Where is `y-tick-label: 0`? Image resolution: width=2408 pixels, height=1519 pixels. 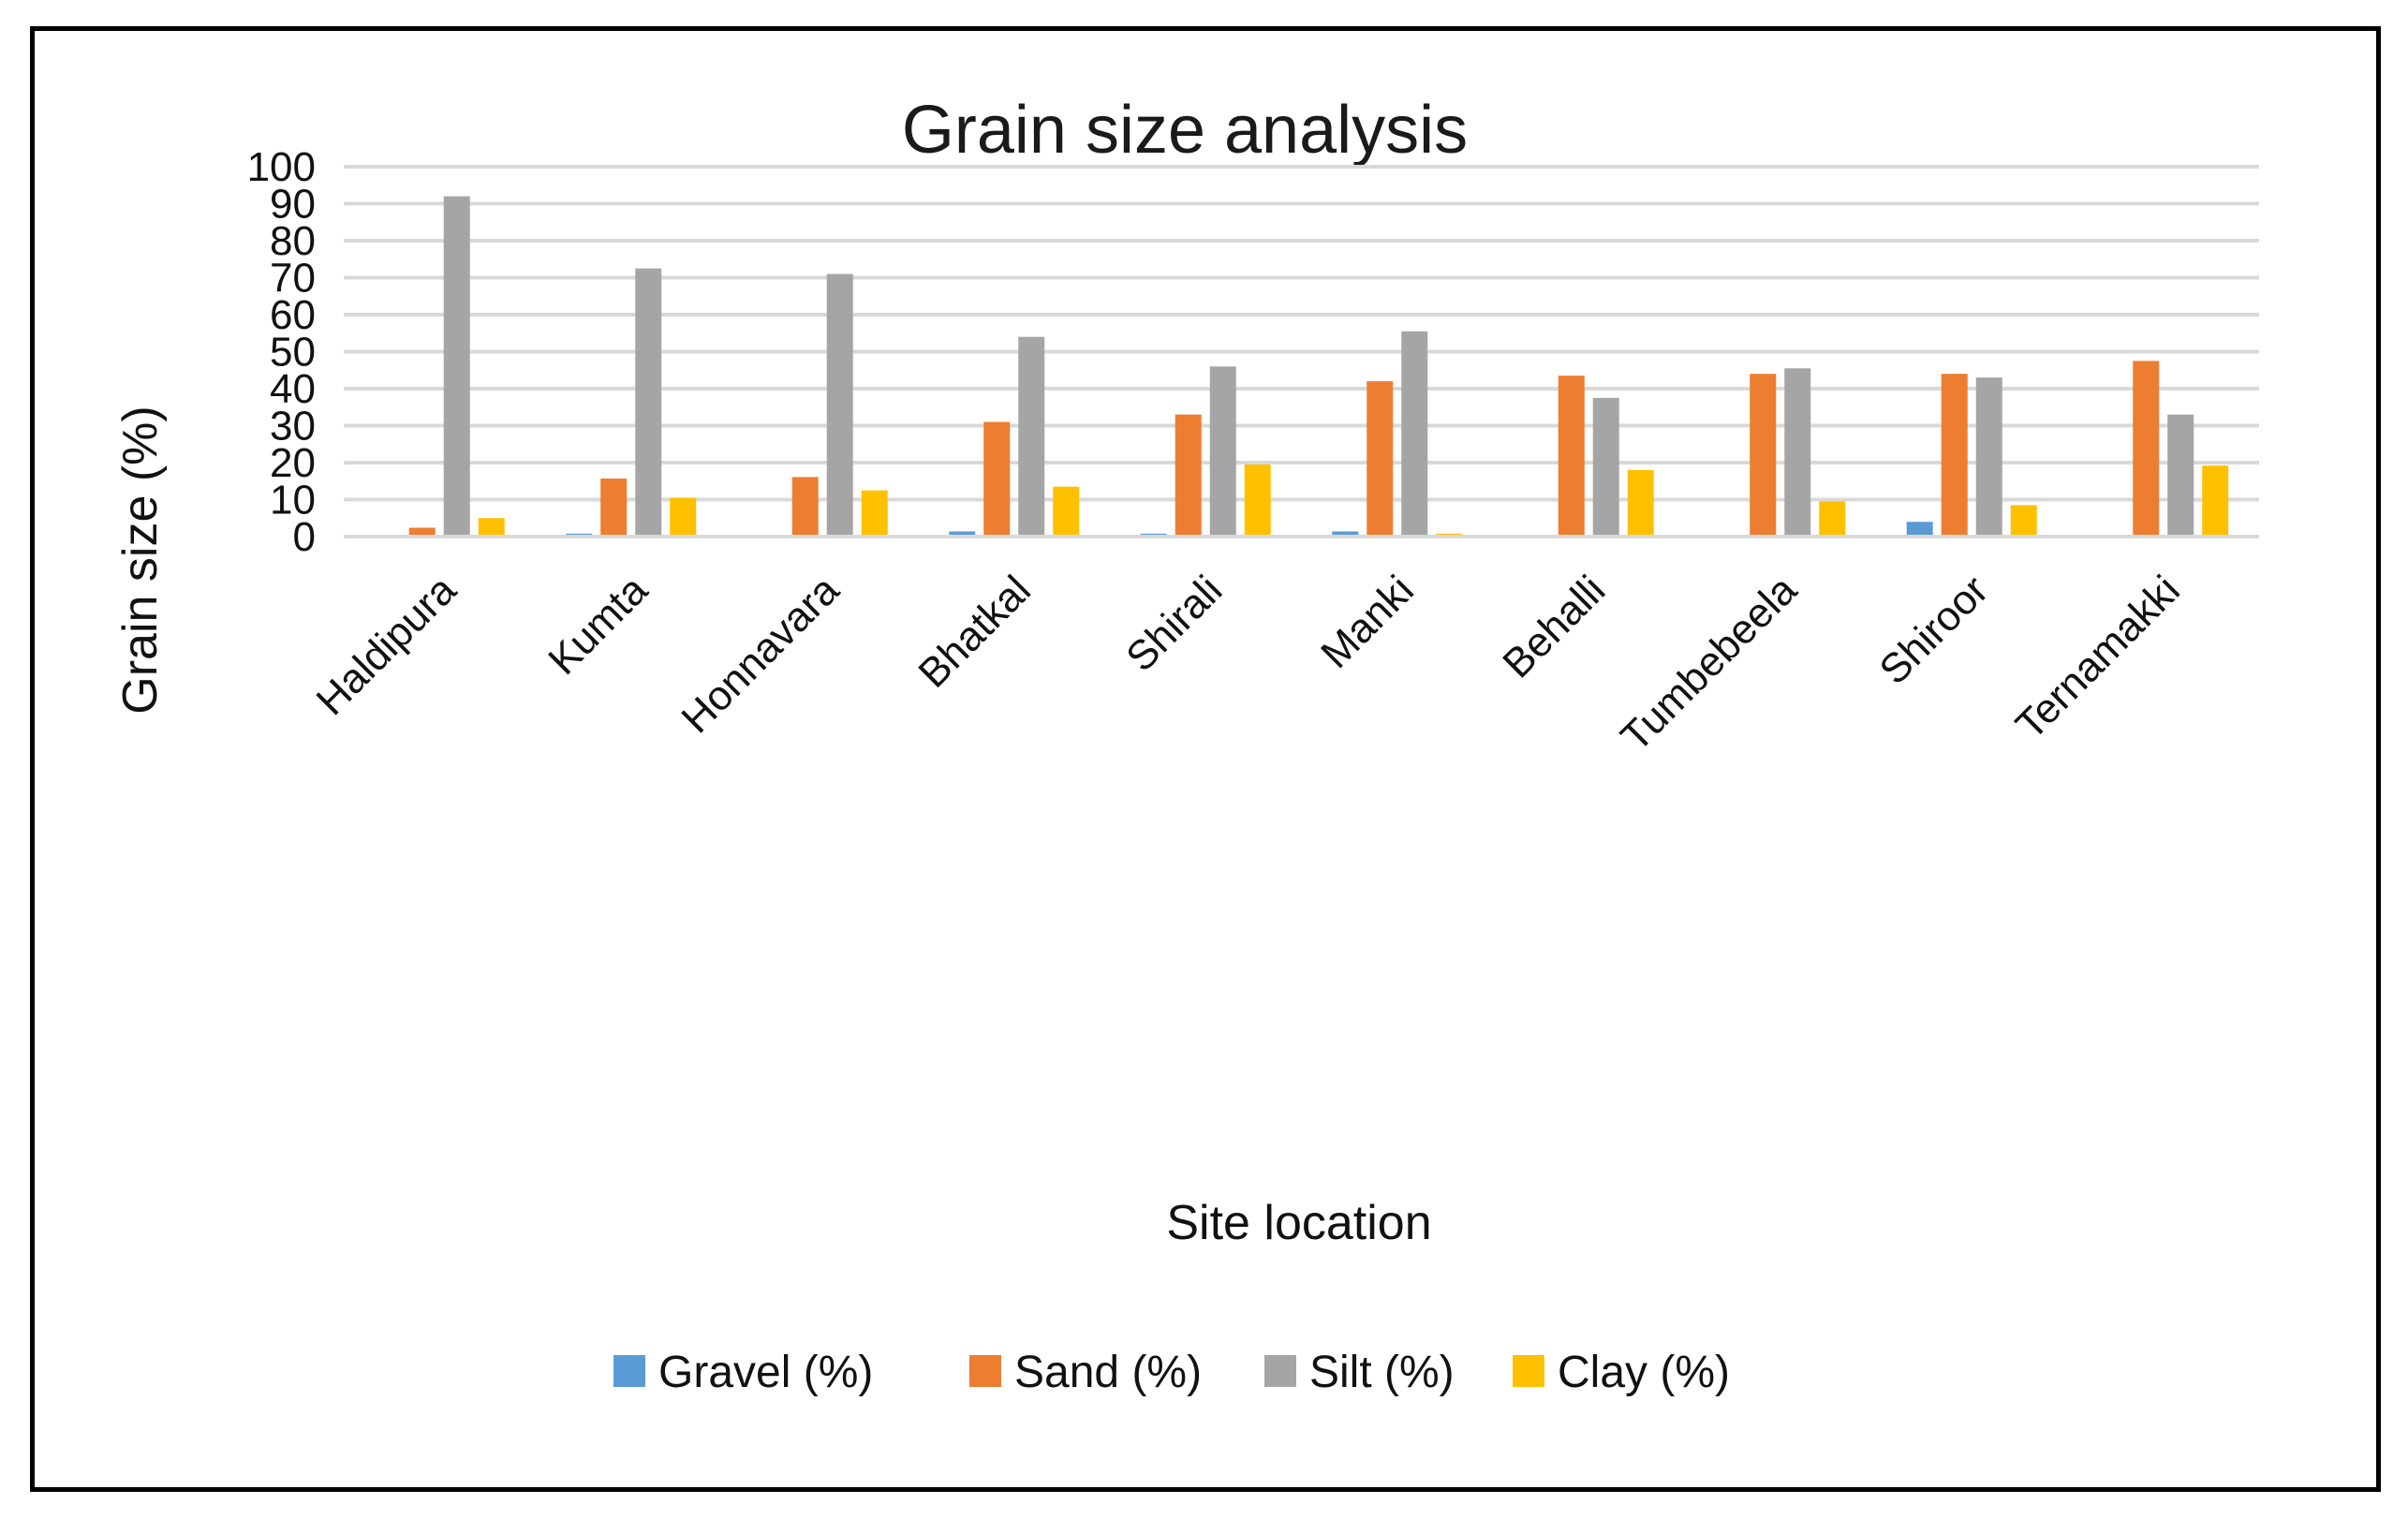 y-tick-label: 0 is located at coordinates (304, 537).